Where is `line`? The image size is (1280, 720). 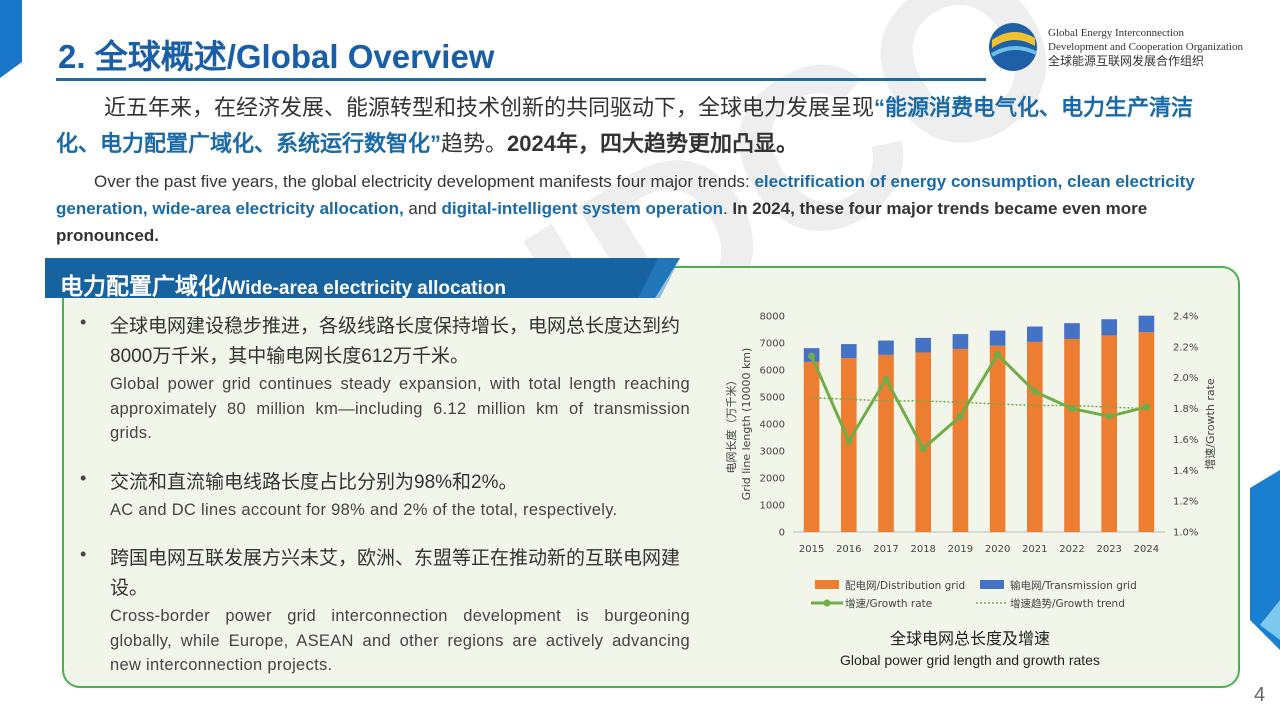 line is located at coordinates (978, 402).